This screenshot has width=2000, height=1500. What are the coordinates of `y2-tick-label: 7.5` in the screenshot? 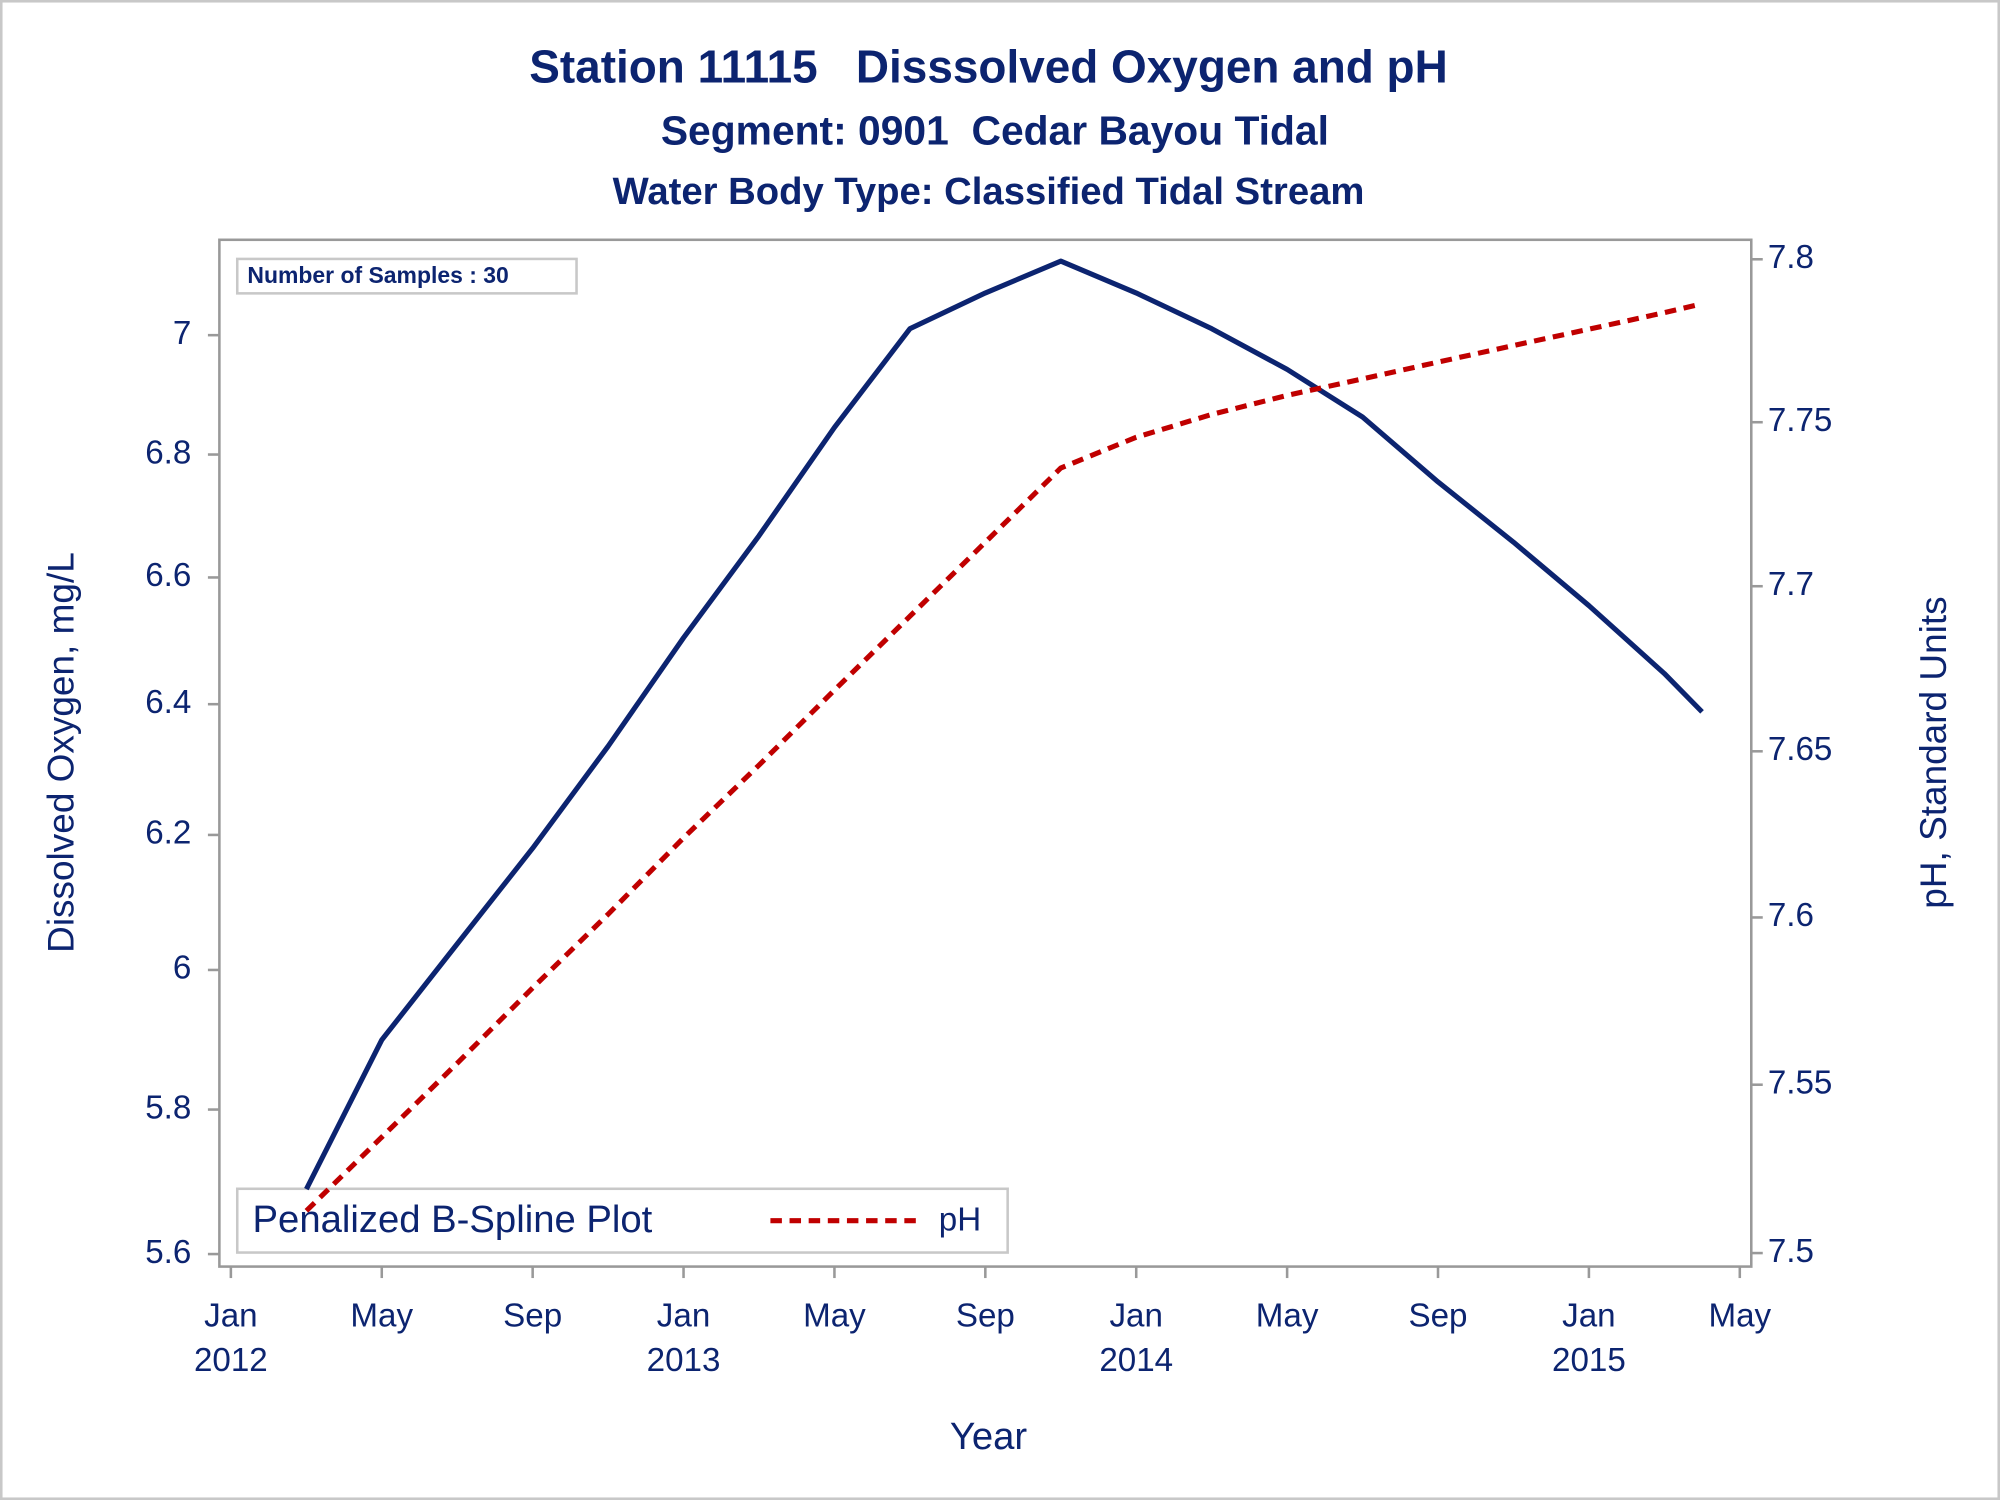 It's located at (1791, 1251).